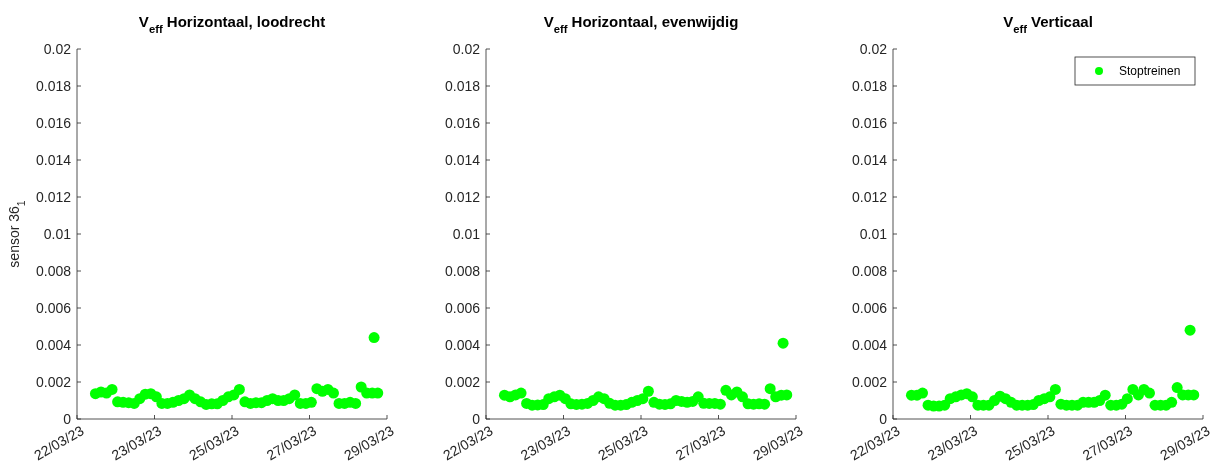 Image resolution: width=1214 pixels, height=466 pixels. I want to click on chart-title: V$_{eff}$ Horizontaal, evenwijdig, so click(641, 24).